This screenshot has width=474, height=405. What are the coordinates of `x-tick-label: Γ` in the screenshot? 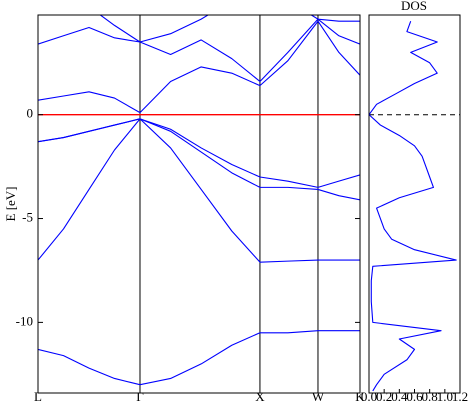 It's located at (140, 396).